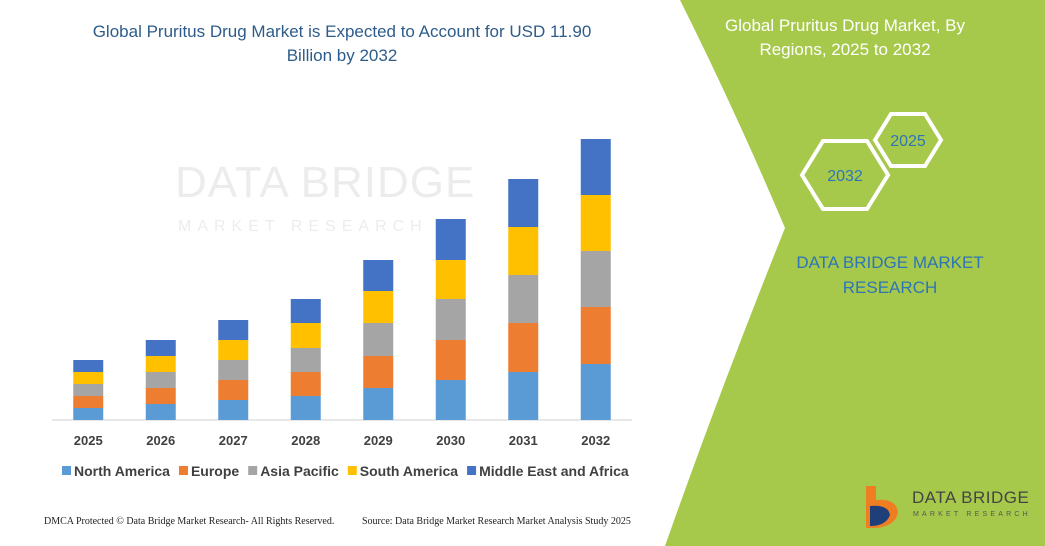 The height and width of the screenshot is (546, 1045). I want to click on x-tick-label: 2026, so click(160, 440).